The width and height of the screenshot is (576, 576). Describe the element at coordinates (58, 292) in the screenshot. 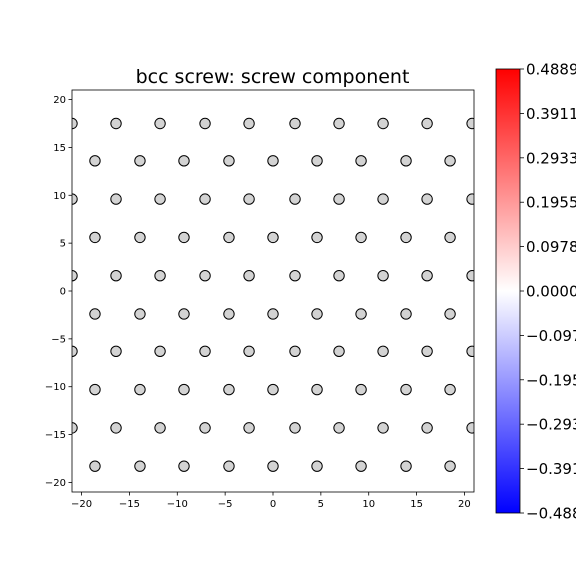

I see `y-axis: −20 −15 −10 −5 0 5 10 15 20` at that location.